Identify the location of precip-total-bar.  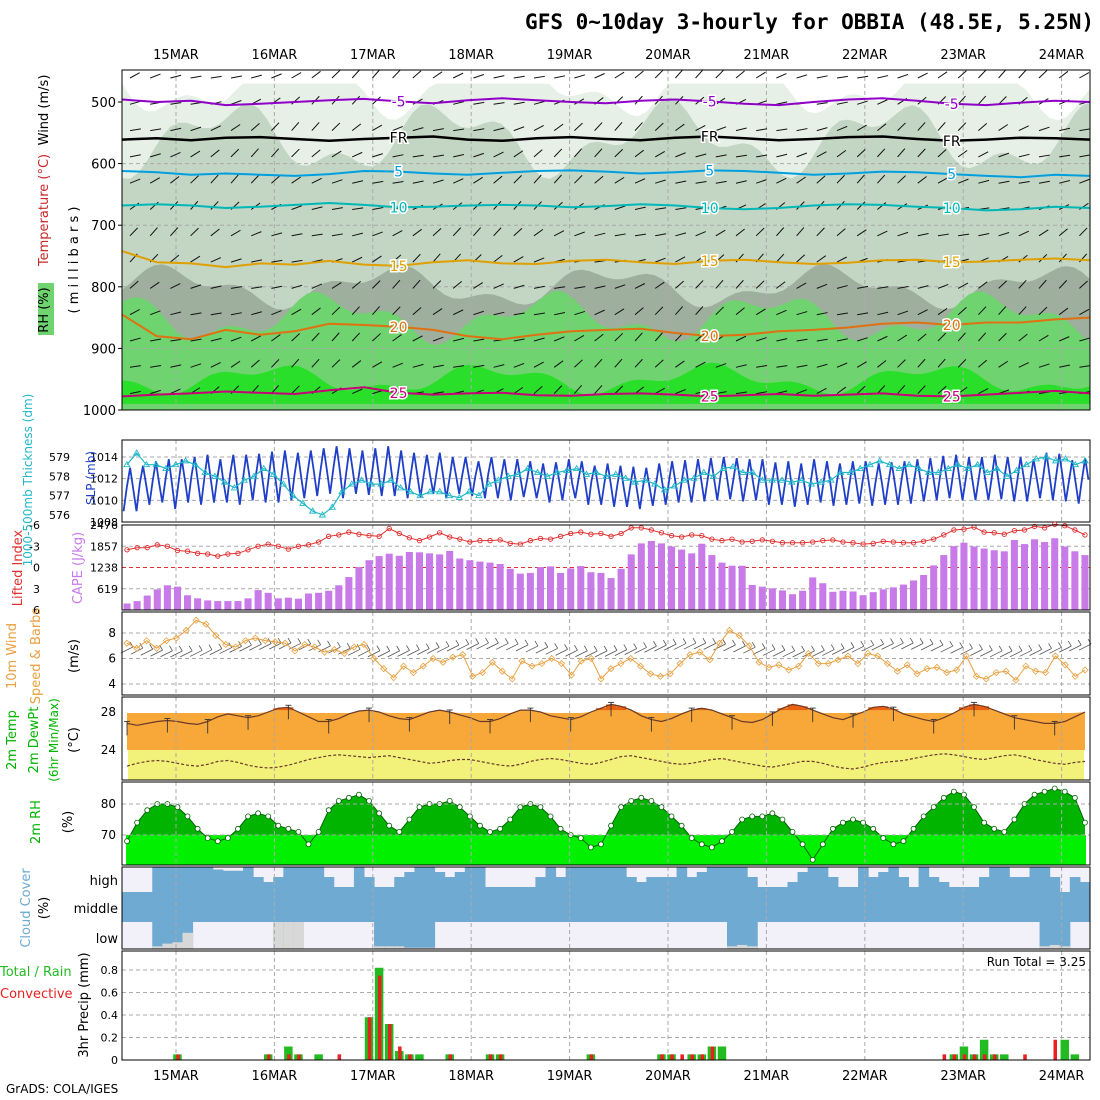
(419, 1057).